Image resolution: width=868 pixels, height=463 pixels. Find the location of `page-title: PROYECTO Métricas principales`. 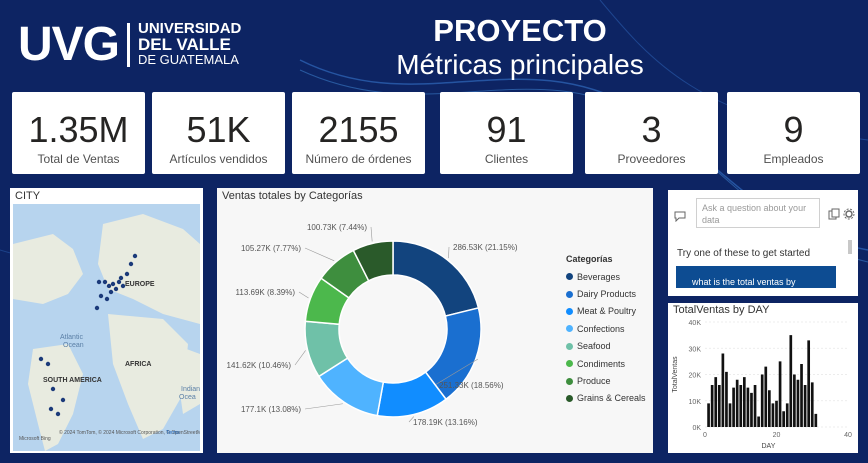

page-title: PROYECTO Métricas principales is located at coordinates (520, 46).